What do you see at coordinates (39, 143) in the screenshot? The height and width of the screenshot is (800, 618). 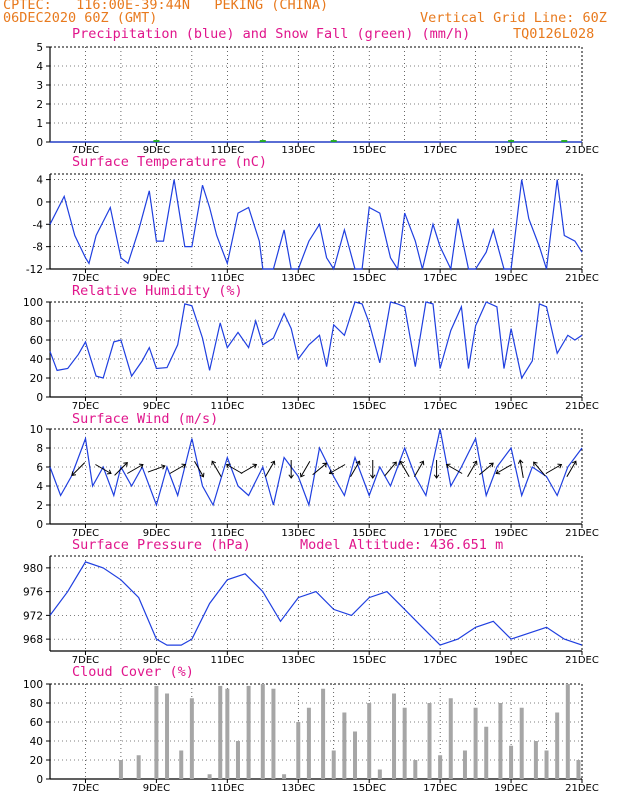 I see `precip-ytick-label: 0` at bounding box center [39, 143].